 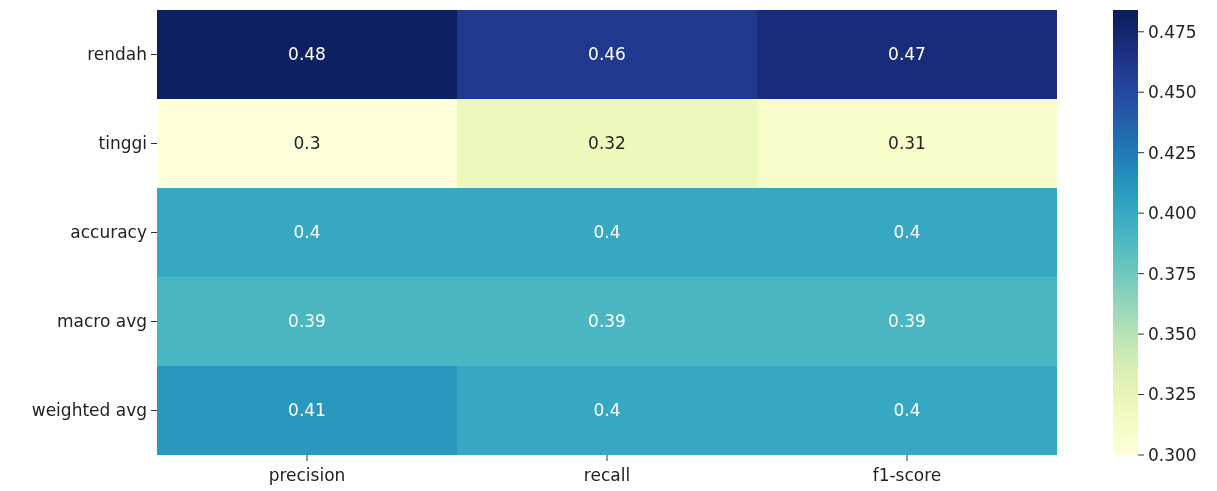 What do you see at coordinates (907, 143) in the screenshot?
I see `data-label: 0.31` at bounding box center [907, 143].